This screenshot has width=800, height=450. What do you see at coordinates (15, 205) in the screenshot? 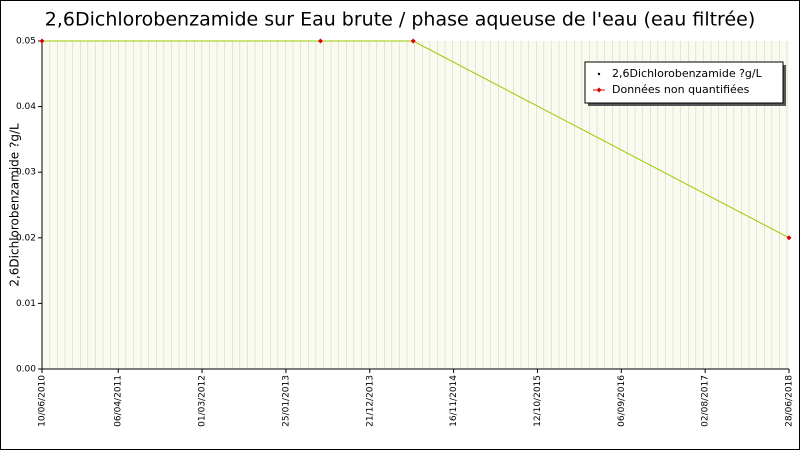
I see `y-axis-label: 2,6Dichlorobenzamide ?g/L` at bounding box center [15, 205].